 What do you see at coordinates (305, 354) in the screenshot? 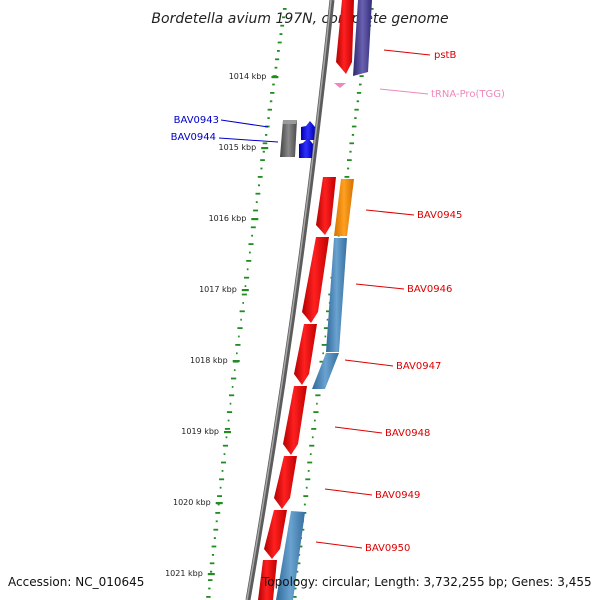
I see `cds-bav0947-arrow` at bounding box center [305, 354].